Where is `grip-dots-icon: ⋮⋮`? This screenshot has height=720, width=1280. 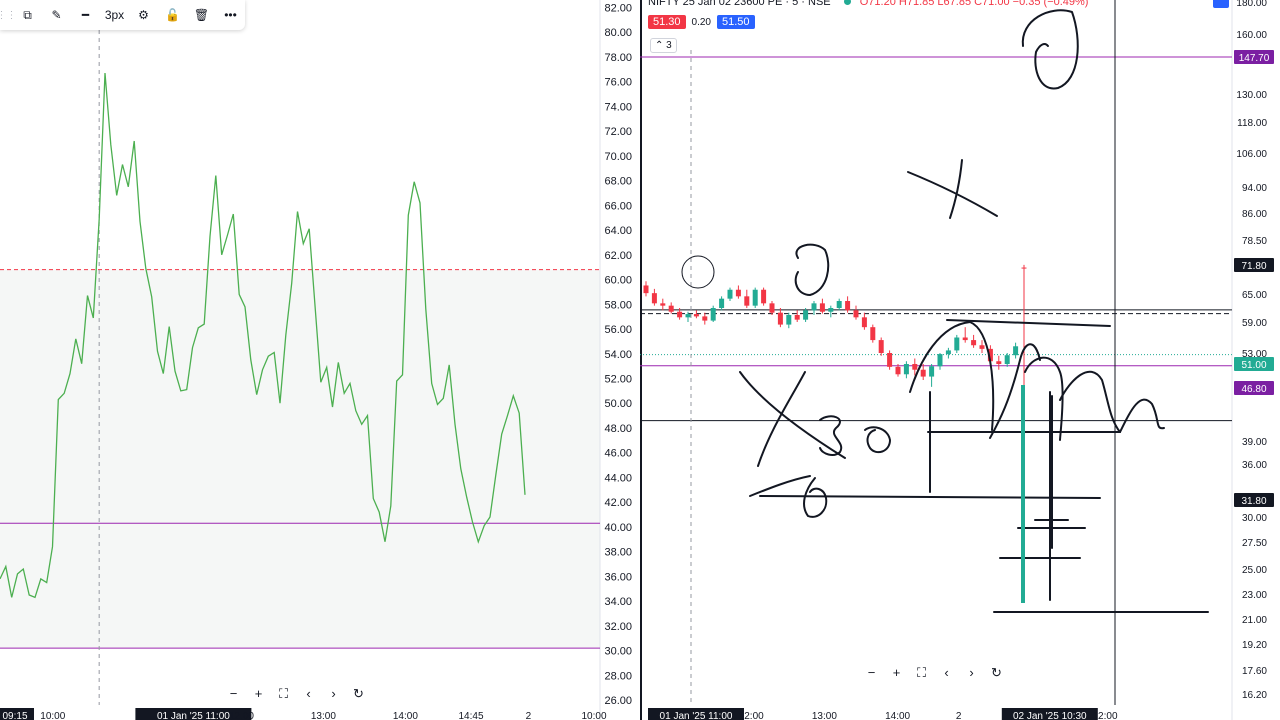
grip-dots-icon: ⋮⋮ is located at coordinates (8, 15).